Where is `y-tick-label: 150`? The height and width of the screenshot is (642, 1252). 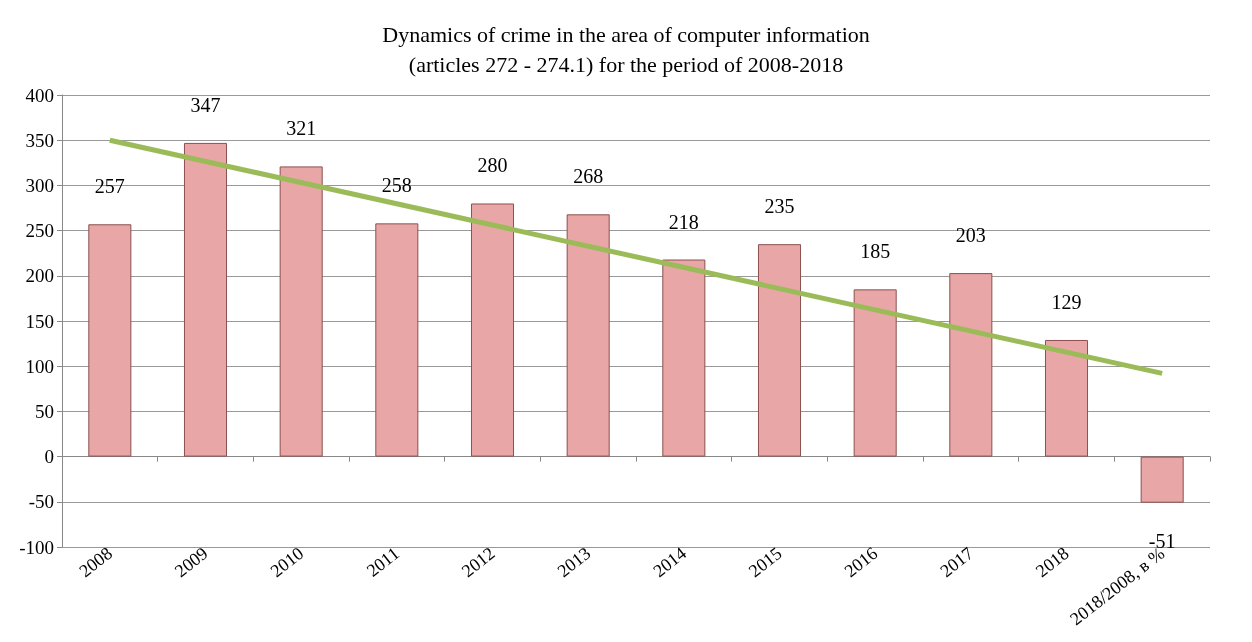 y-tick-label: 150 is located at coordinates (39, 321).